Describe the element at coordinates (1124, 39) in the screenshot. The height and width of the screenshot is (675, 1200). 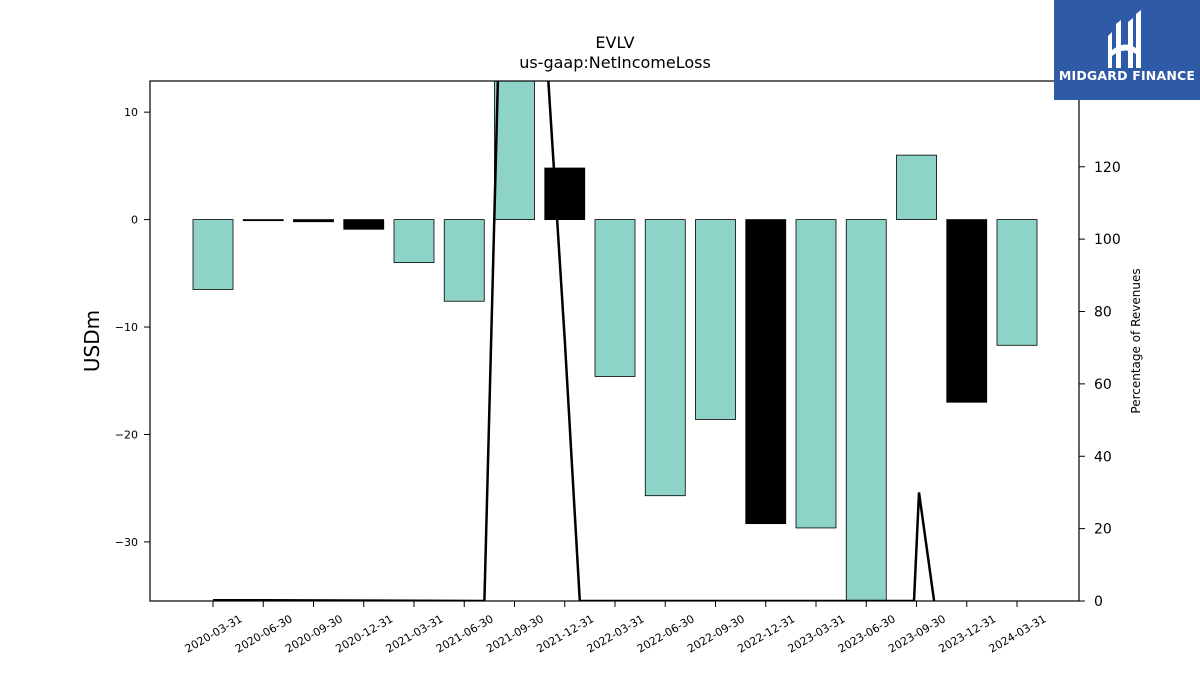
I see `logo-mark-icon` at that location.